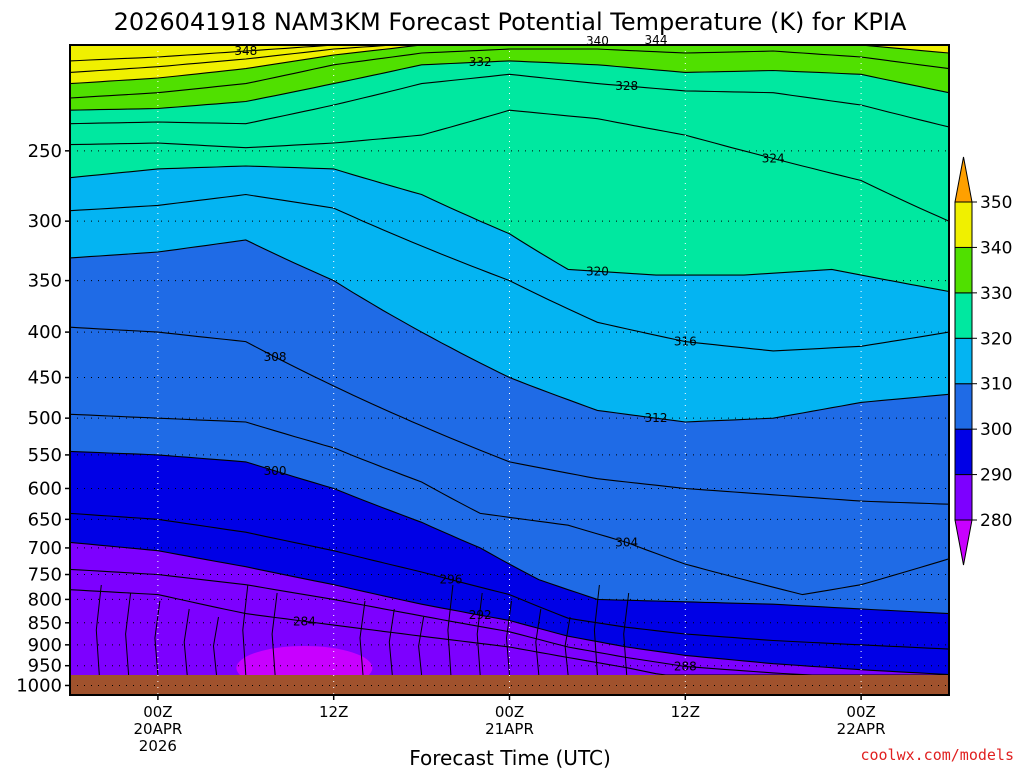 The width and height of the screenshot is (1024, 768). I want to click on x-tick-label: 22APR, so click(861, 729).